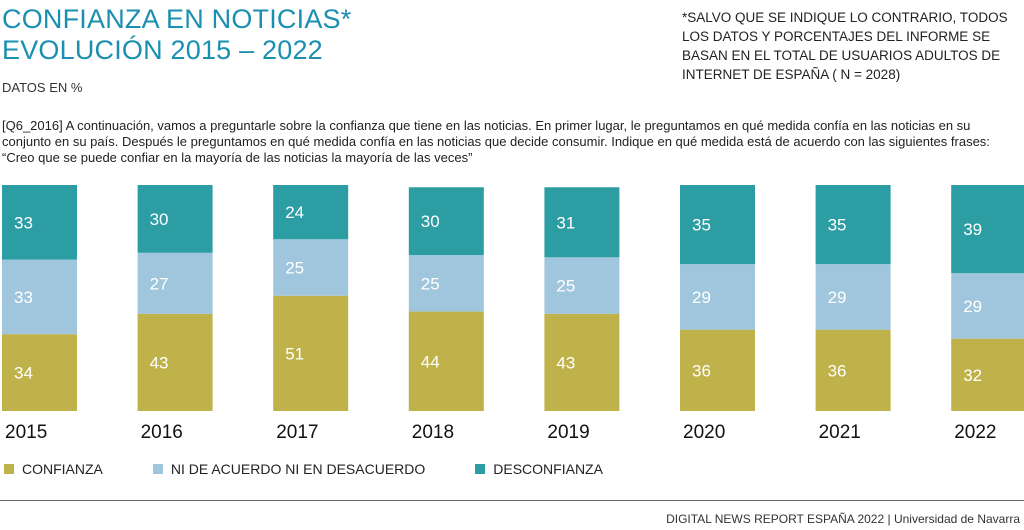  What do you see at coordinates (175, 219) in the screenshot?
I see `bar-segment-desconfianza-2016` at bounding box center [175, 219].